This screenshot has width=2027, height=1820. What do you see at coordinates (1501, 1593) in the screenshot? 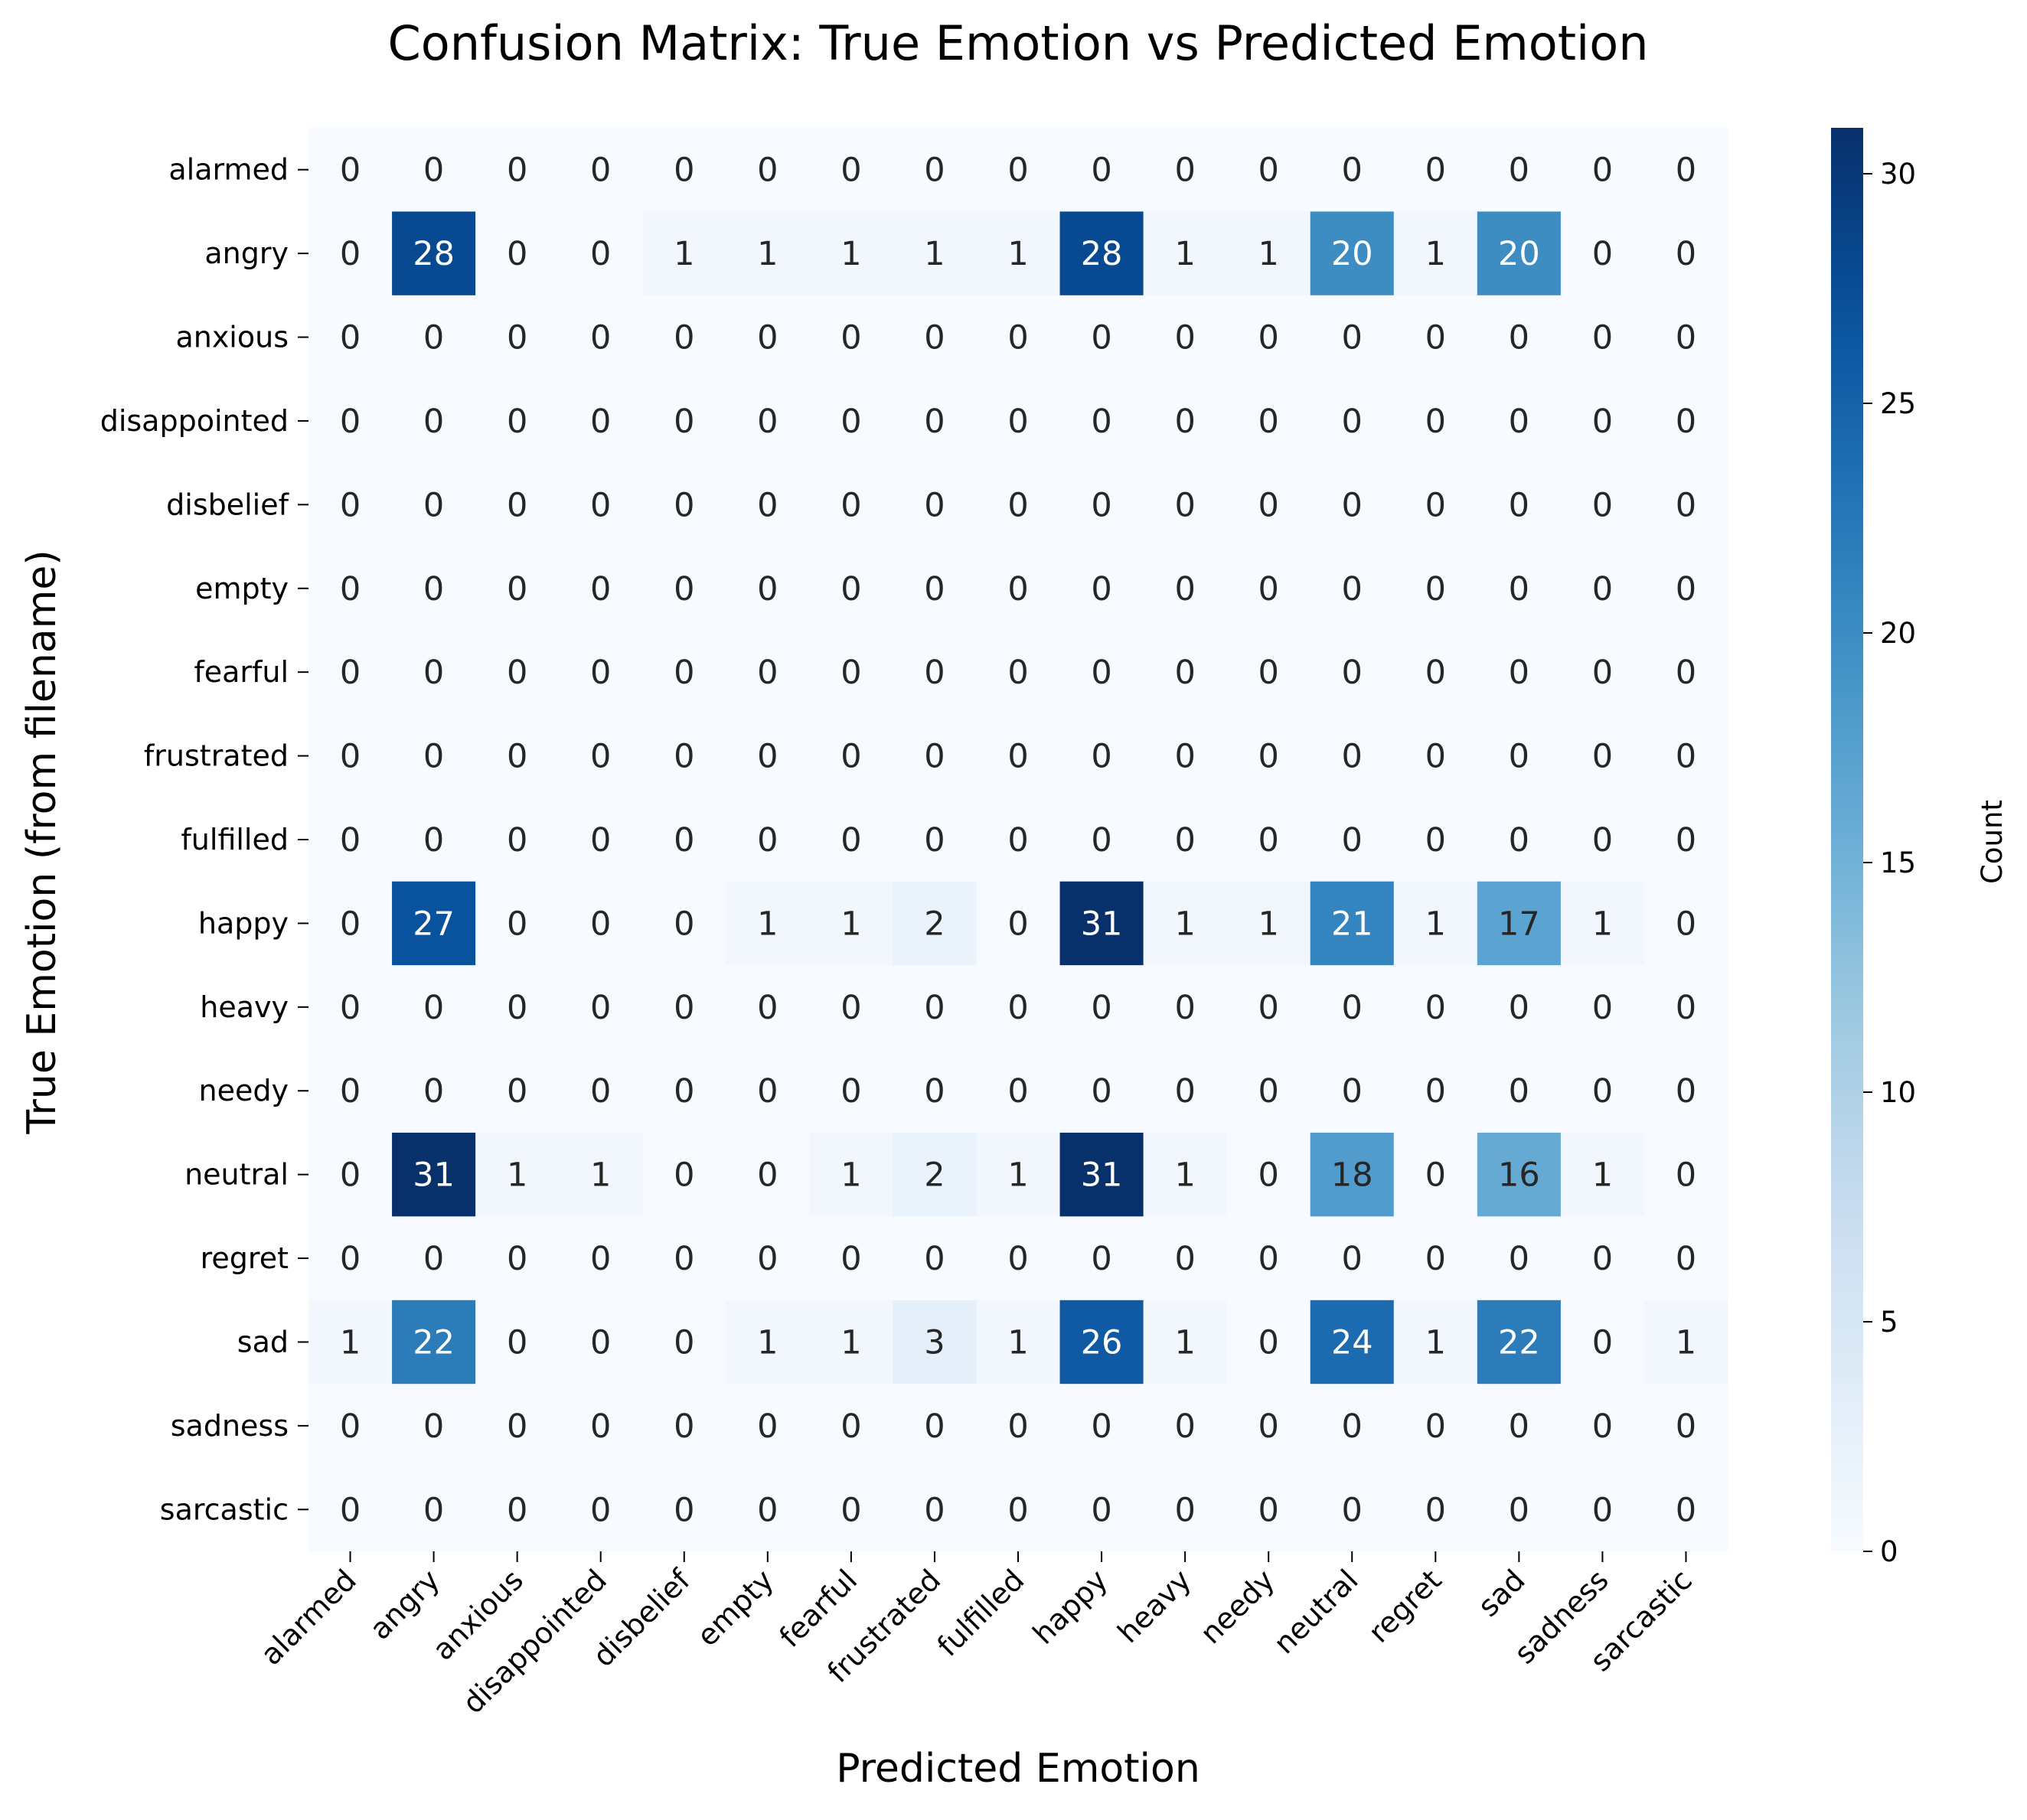
I see `x-tick-label: sad` at bounding box center [1501, 1593].